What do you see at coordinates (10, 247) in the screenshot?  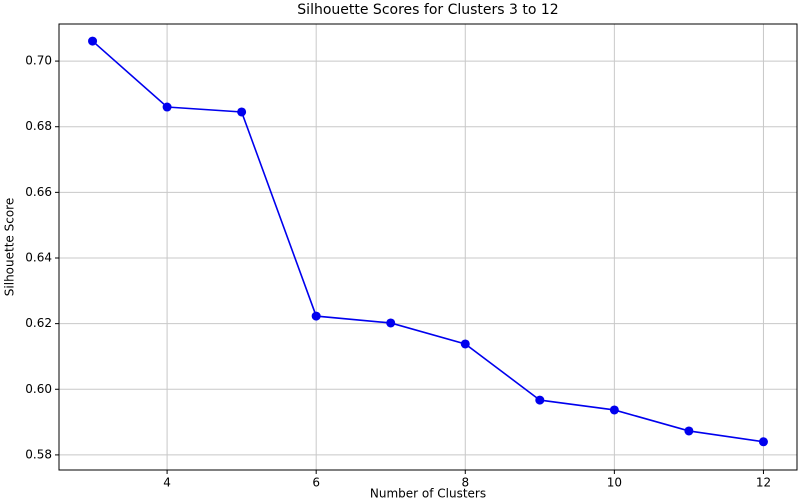 I see `y-axis-label: Silhouette Score` at bounding box center [10, 247].